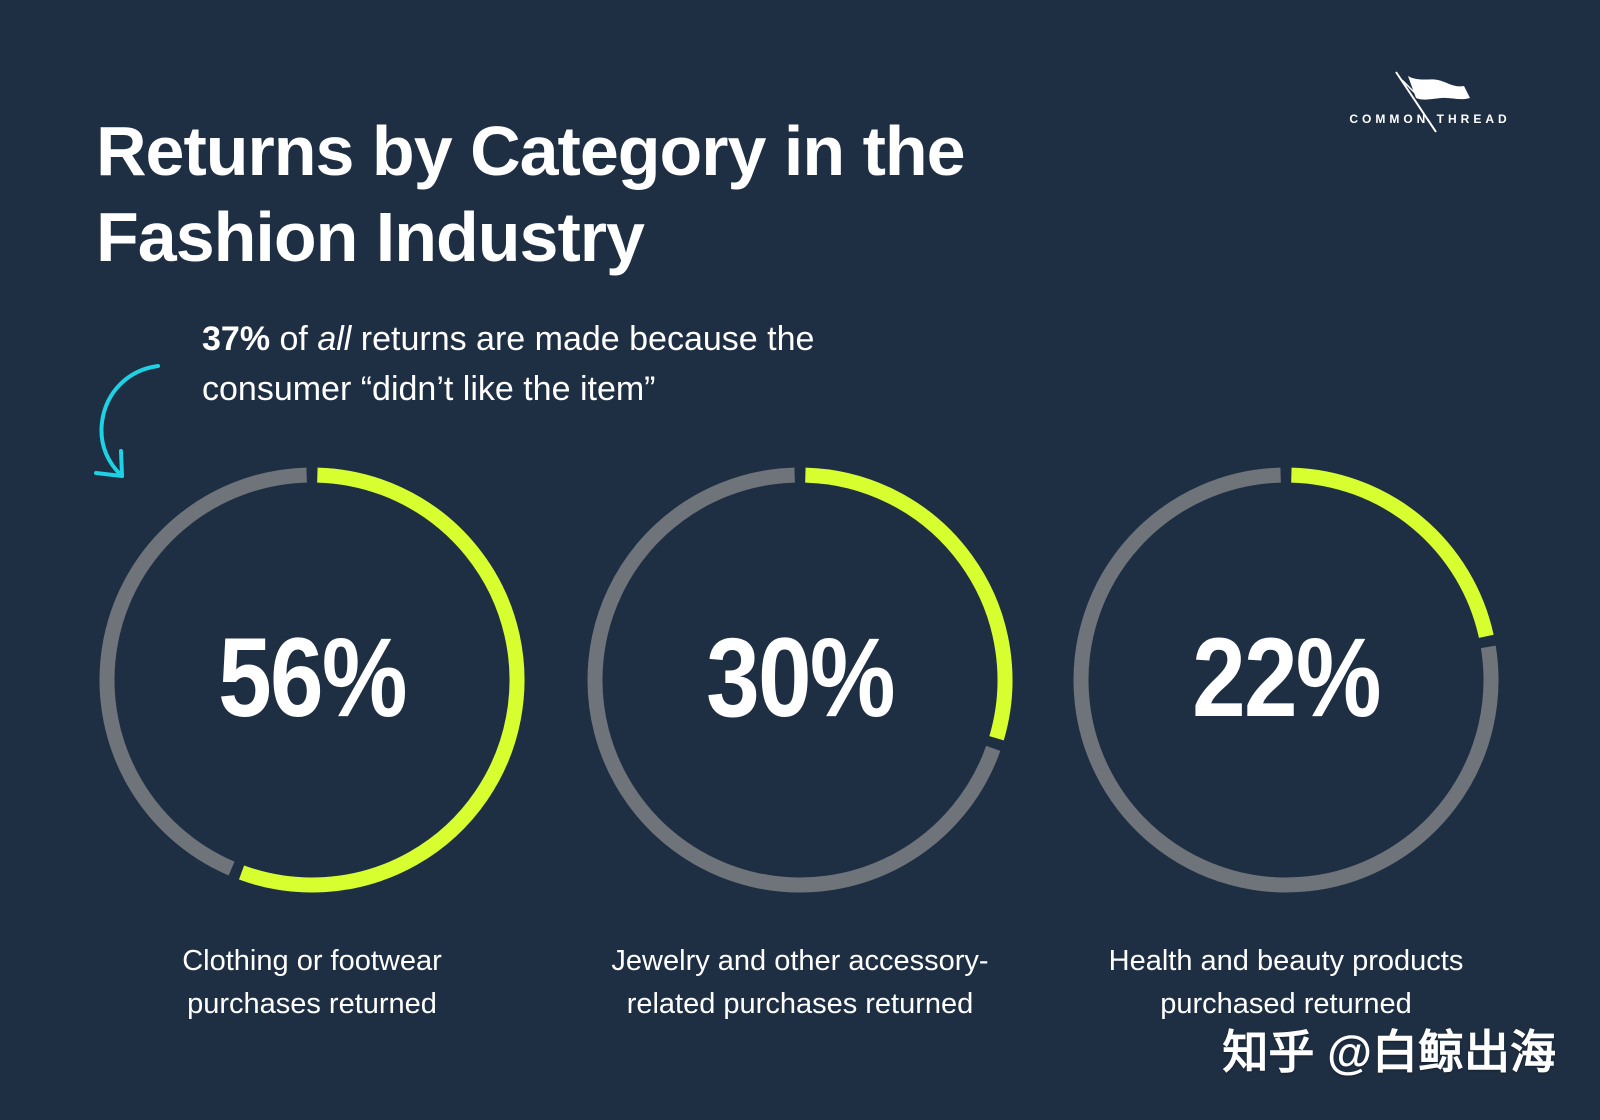  What do you see at coordinates (312, 983) in the screenshot?
I see `caption-clothing: Clothing or footwear purchases returned` at bounding box center [312, 983].